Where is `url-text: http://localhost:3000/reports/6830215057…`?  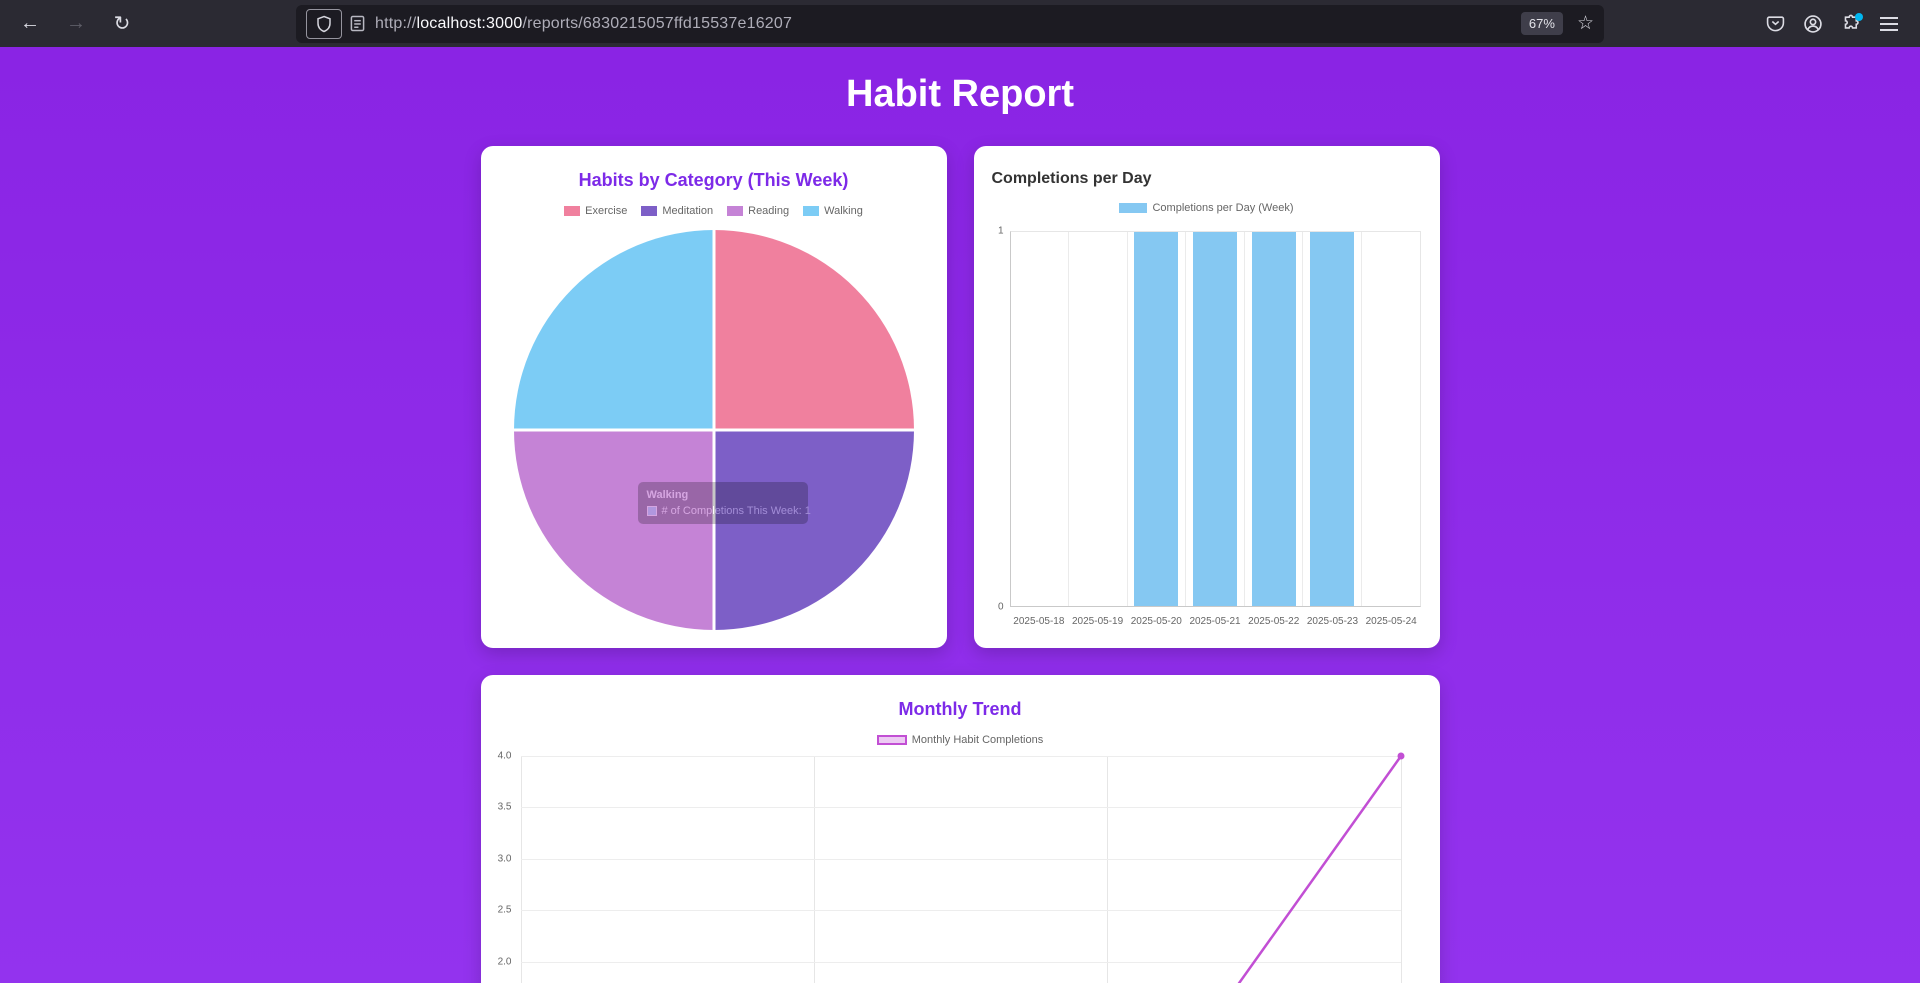
url-text: http://localhost:3000/reports/6830215057… is located at coordinates (948, 24).